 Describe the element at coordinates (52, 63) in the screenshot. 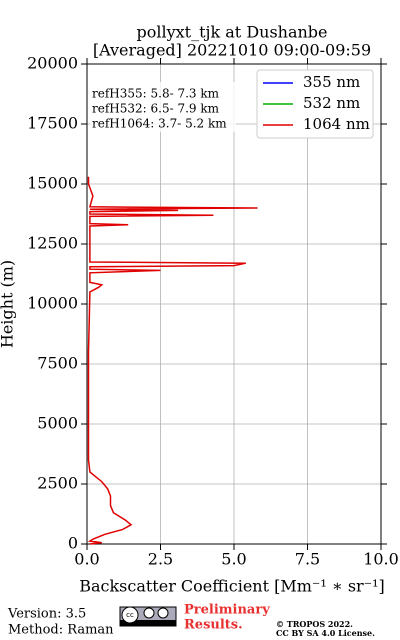

I see `y-tick-label: 20000` at that location.